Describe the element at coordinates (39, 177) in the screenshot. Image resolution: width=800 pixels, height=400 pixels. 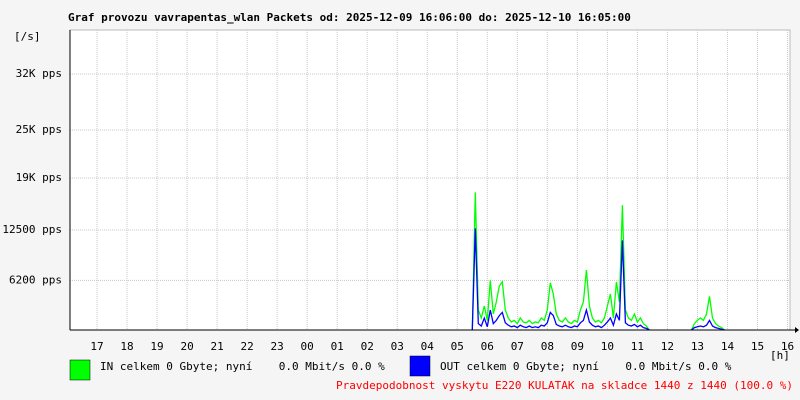
I see `y-tick-label: 19K pps` at that location.